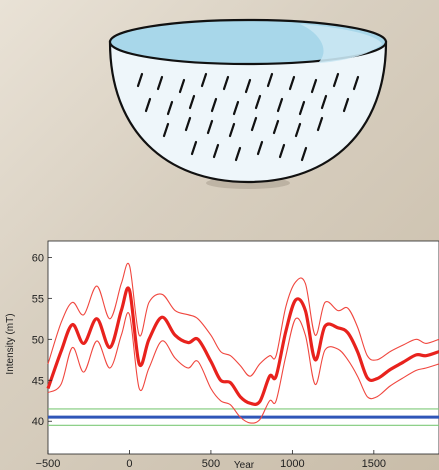 The image size is (439, 470). What do you see at coordinates (129, 464) in the screenshot?
I see `x-tick-label: 0` at bounding box center [129, 464].